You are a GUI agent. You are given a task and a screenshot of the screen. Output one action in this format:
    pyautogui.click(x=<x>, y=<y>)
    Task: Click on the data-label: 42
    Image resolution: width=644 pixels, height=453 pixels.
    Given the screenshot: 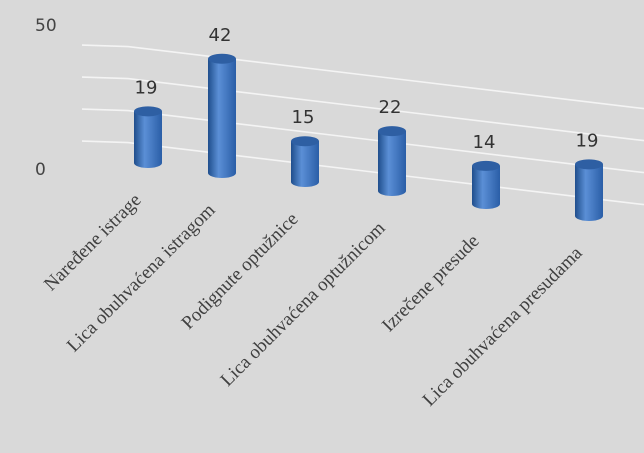 What is the action you would take?
    pyautogui.click(x=220, y=35)
    